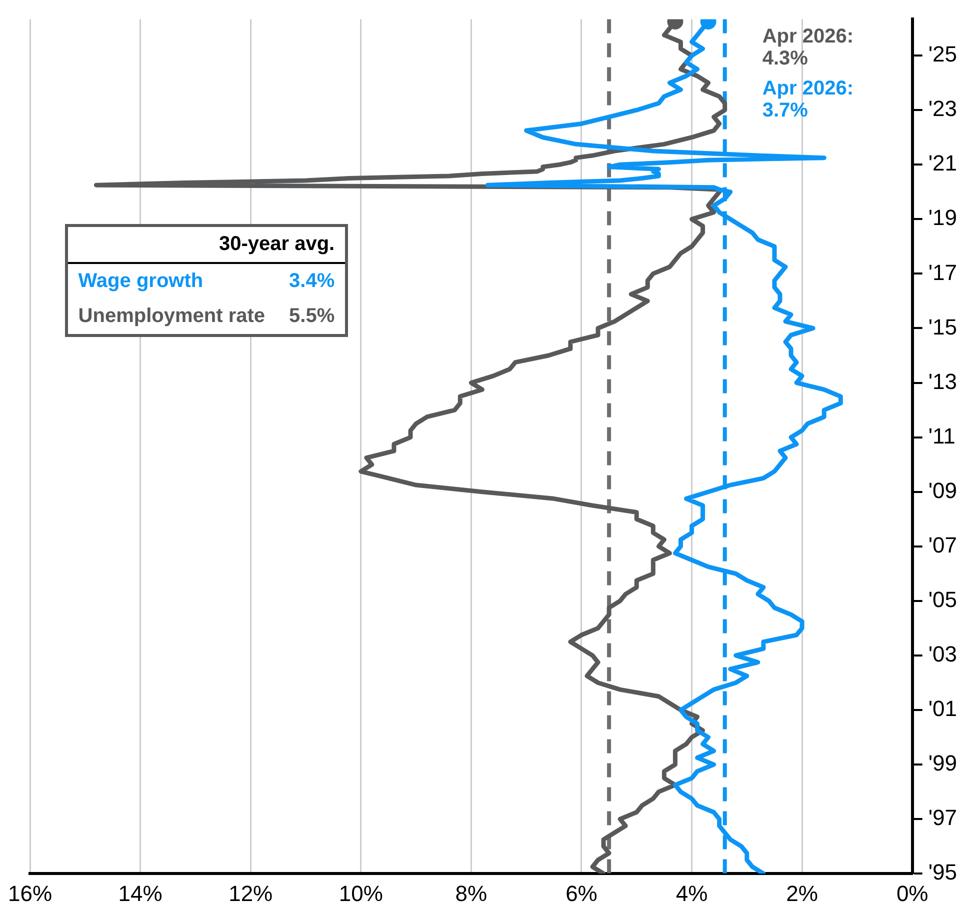 The width and height of the screenshot is (967, 920). What do you see at coordinates (802, 893) in the screenshot?
I see `x-tick-label: 2%` at bounding box center [802, 893].